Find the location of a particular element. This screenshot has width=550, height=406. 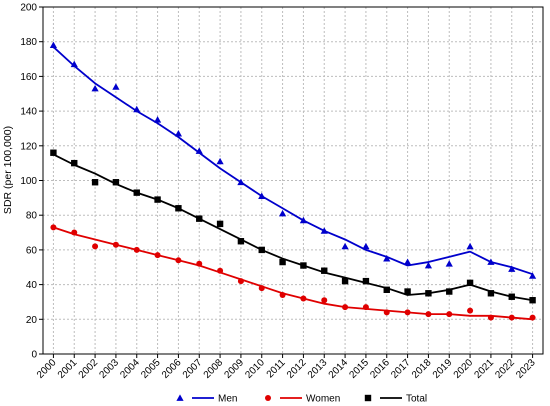

x-tick-label: 2012 is located at coordinates (297, 369).